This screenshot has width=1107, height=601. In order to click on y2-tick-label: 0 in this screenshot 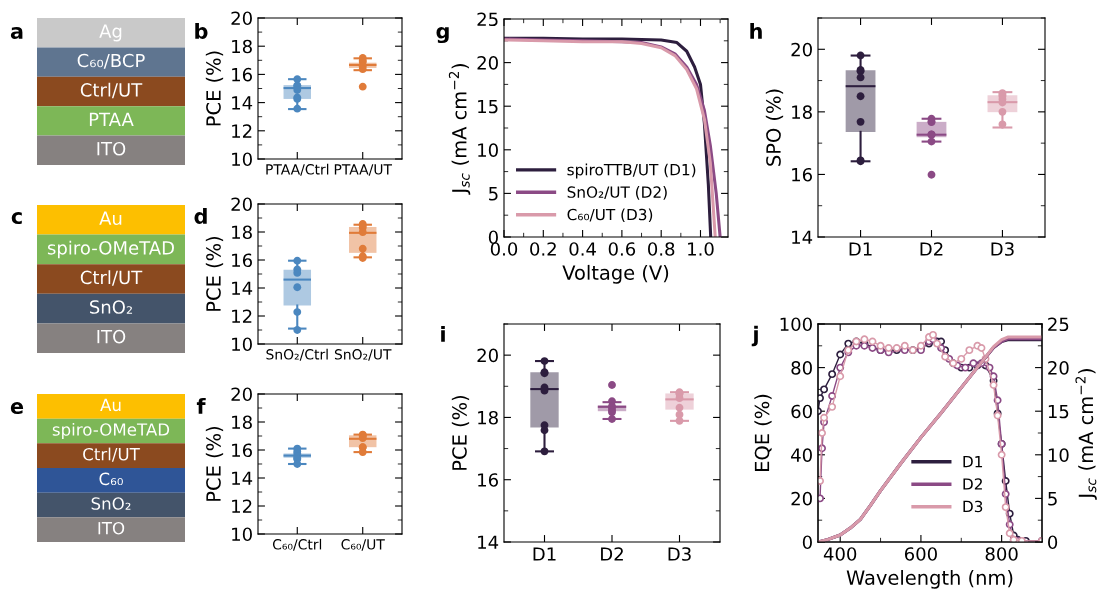, I will do `click(1053, 542)`.